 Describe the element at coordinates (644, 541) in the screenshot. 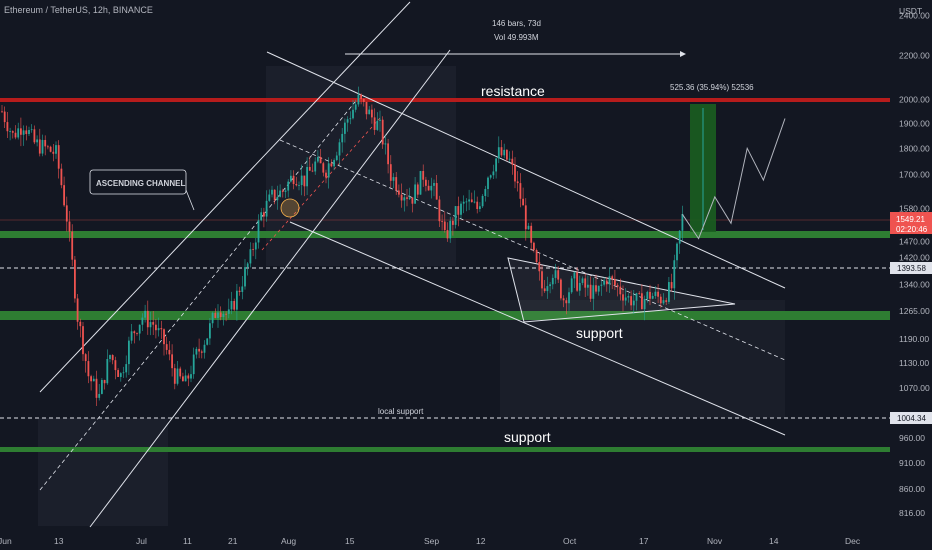

I see `x-tick-label: 17` at that location.